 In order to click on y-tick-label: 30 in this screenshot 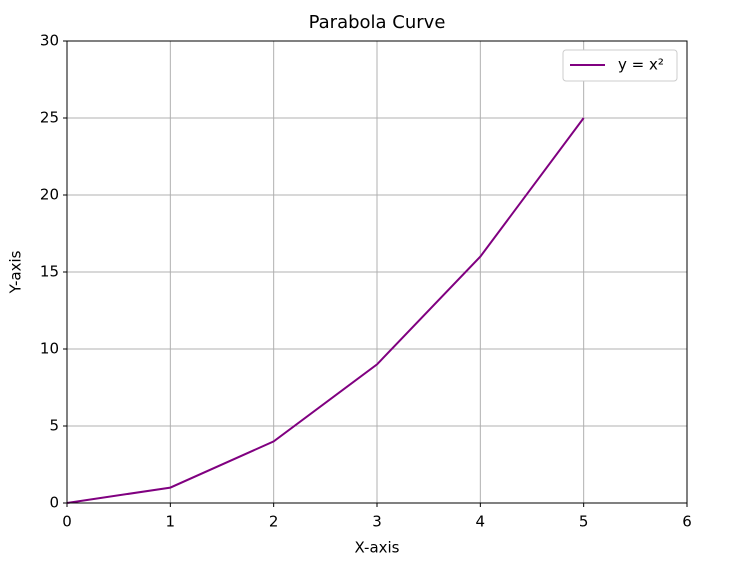, I will do `click(49, 41)`.